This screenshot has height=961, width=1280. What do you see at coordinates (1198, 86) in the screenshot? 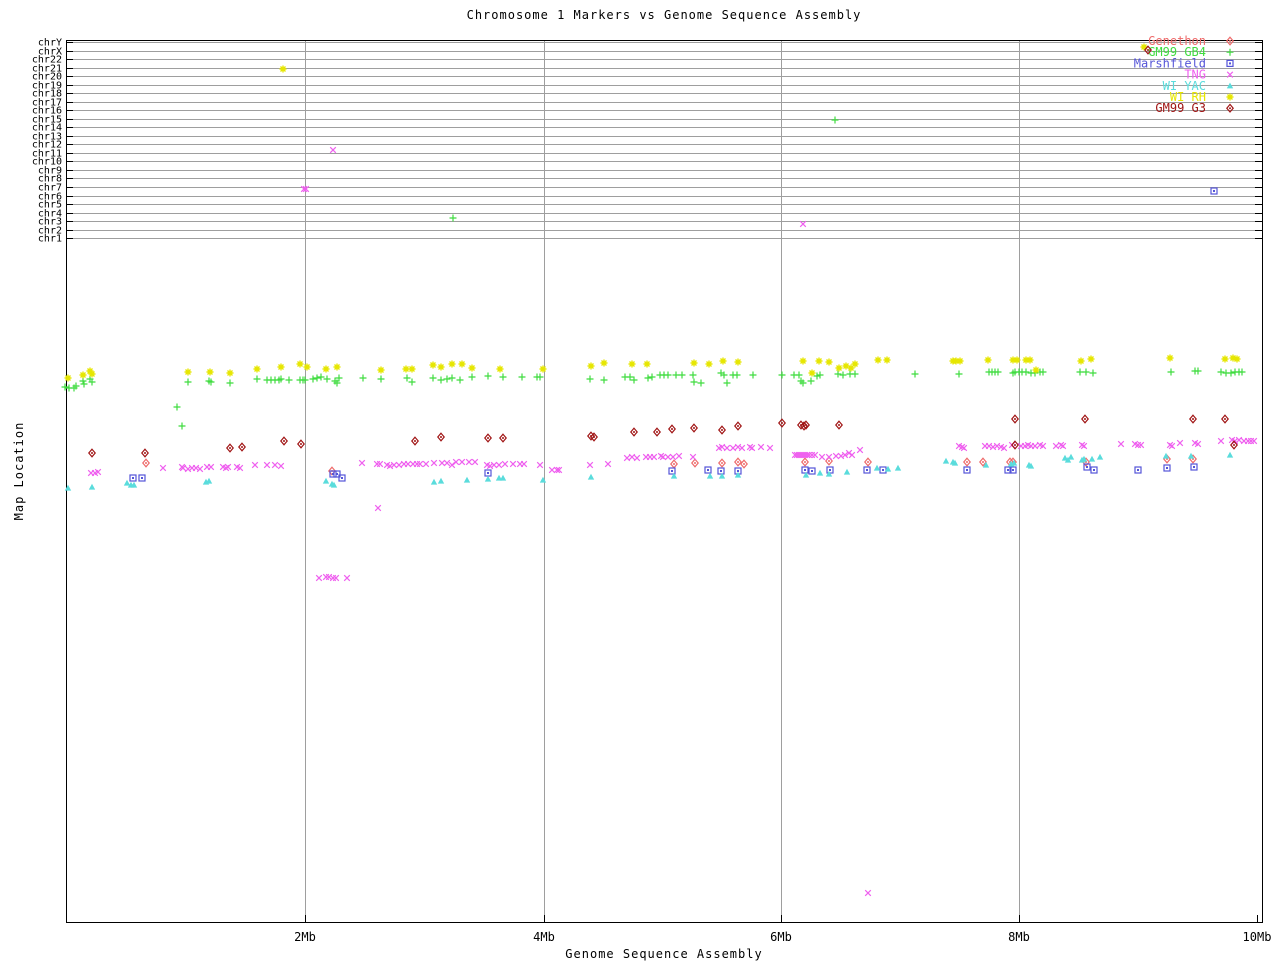
I see `legend-entry: WI YAC` at bounding box center [1198, 86].